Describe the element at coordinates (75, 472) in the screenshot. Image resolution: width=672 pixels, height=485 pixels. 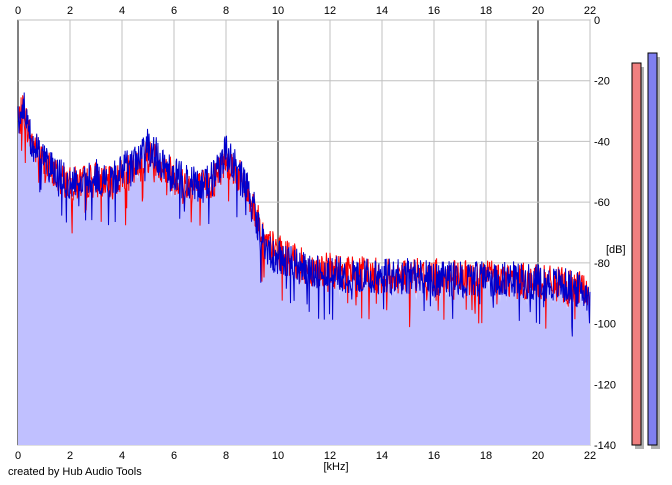
I see `credit-text: created by Hub Audio Tools` at that location.